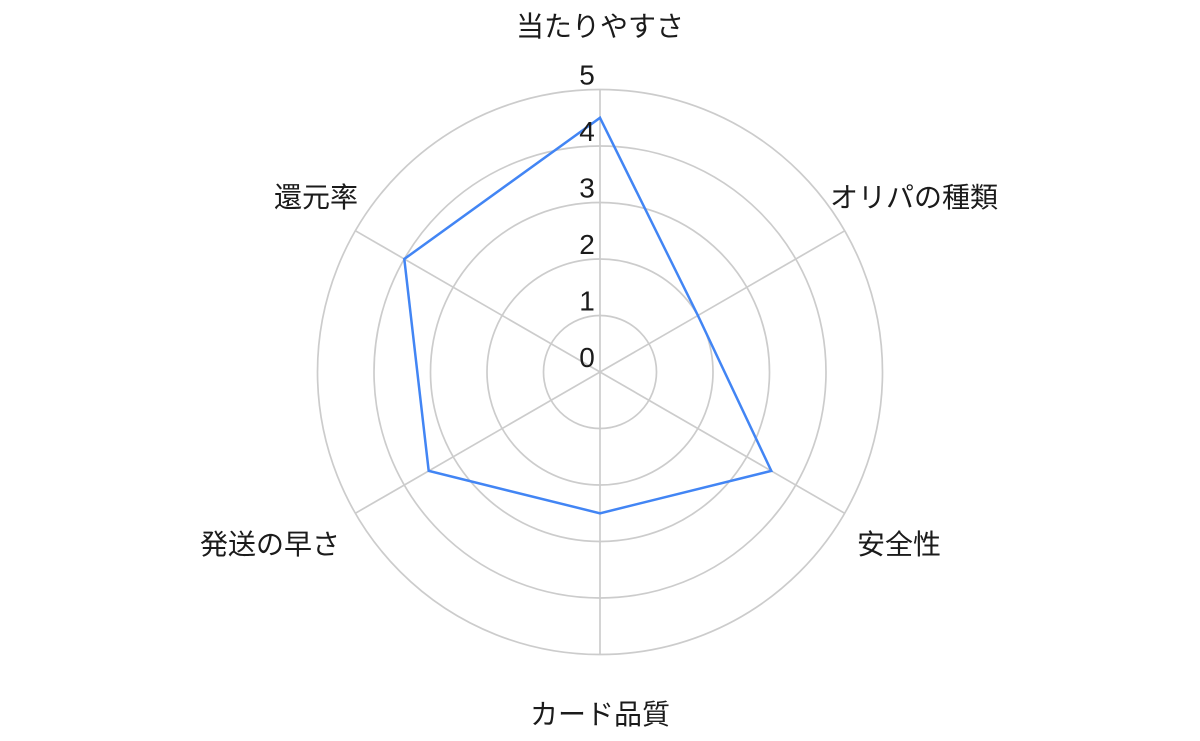  I want to click on axis-label-0: 当たりやすさ, so click(600, 26).